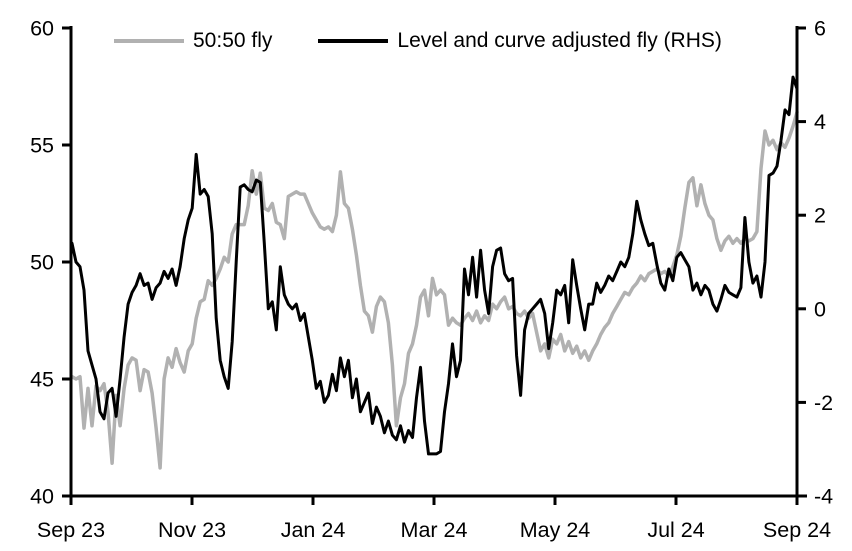 This screenshot has width=852, height=551. Describe the element at coordinates (71, 530) in the screenshot. I see `x-axis-tick-label: Sep 23` at that location.